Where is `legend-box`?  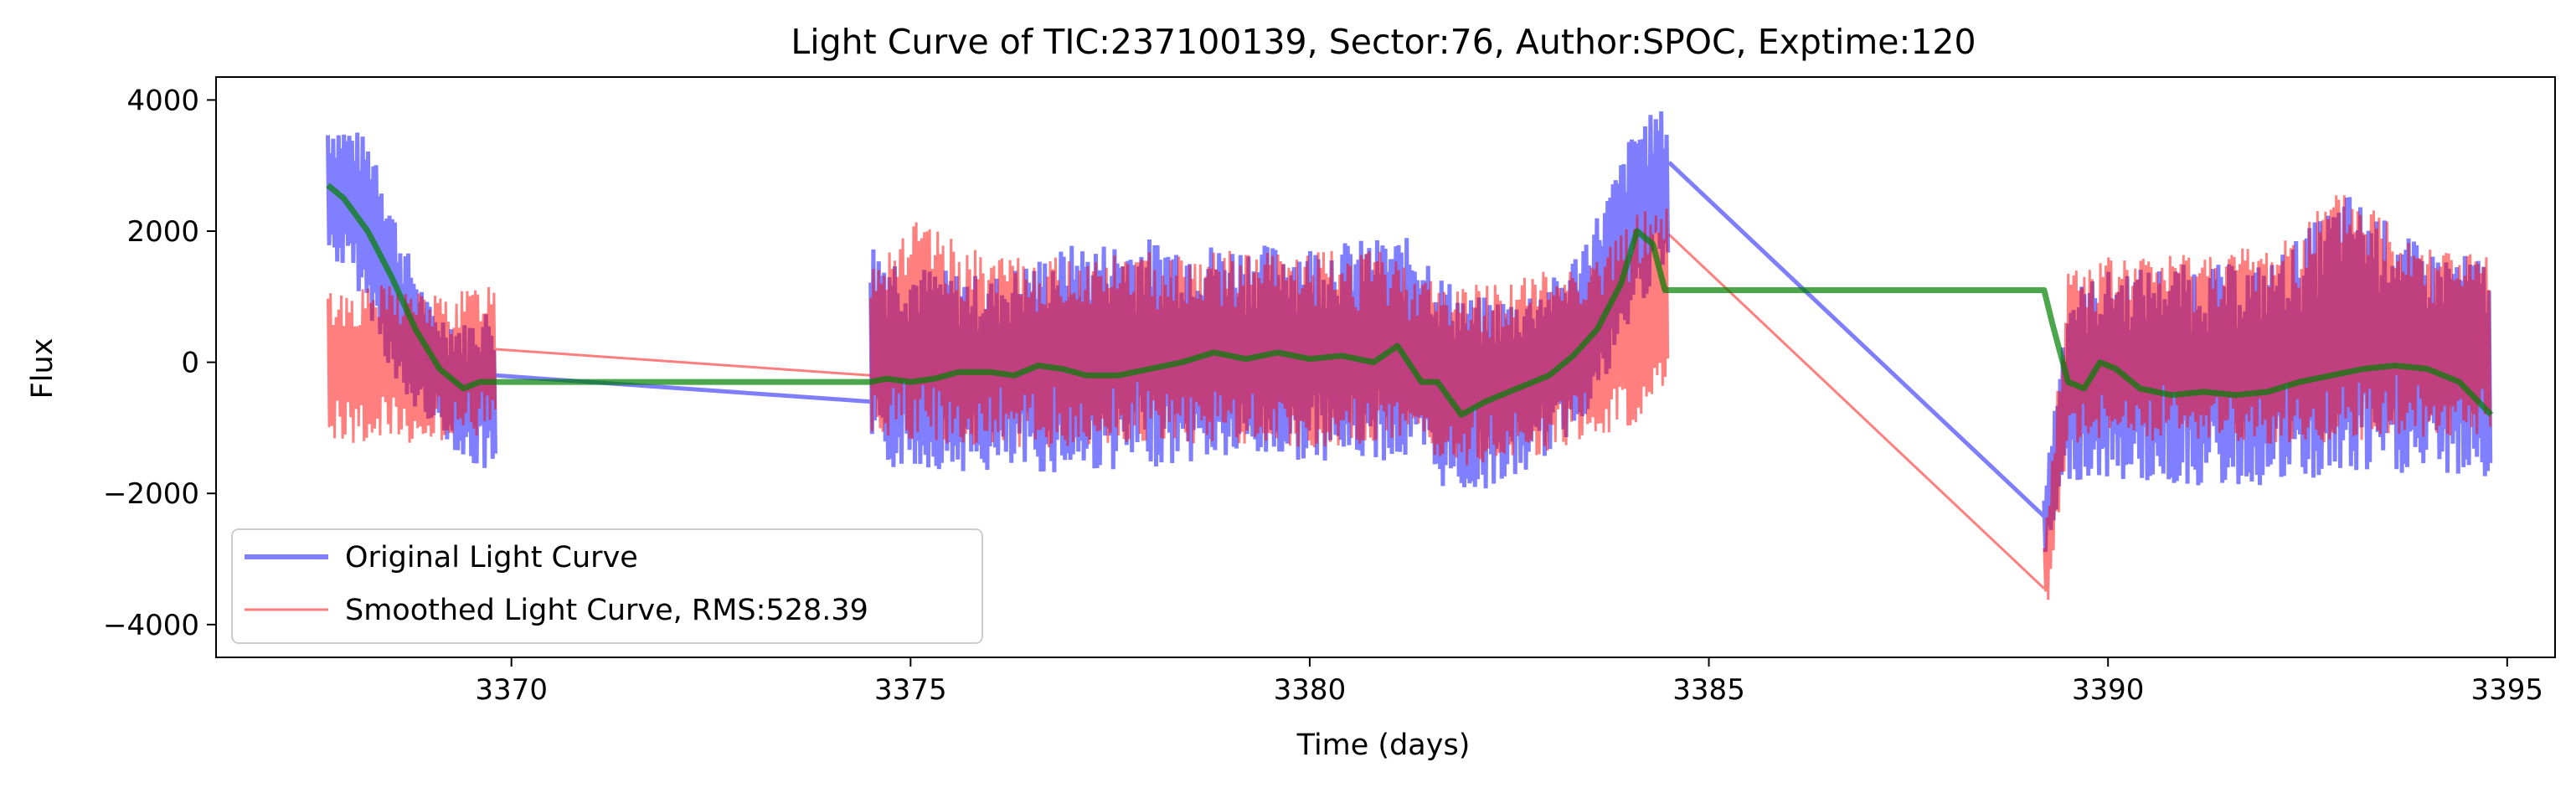
legend-box is located at coordinates (607, 586).